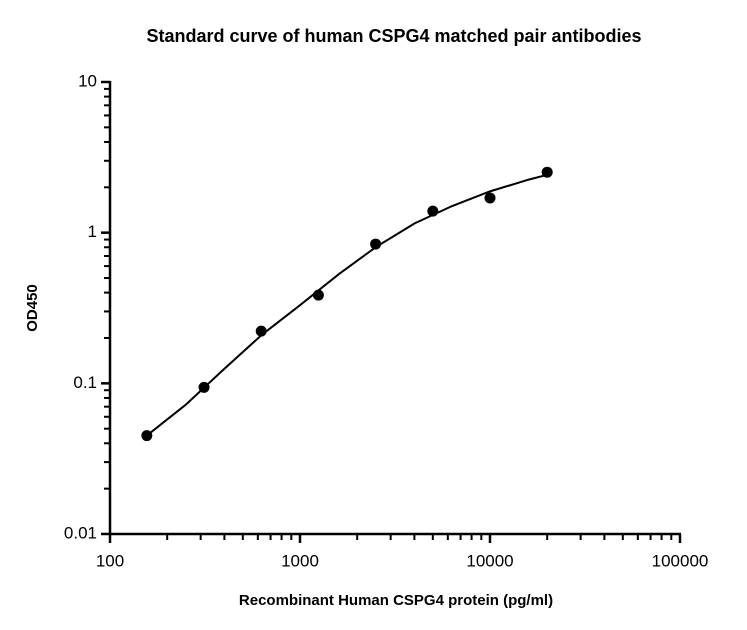 Image resolution: width=747 pixels, height=630 pixels. What do you see at coordinates (489, 560) in the screenshot?
I see `x-tick-label: 10000` at bounding box center [489, 560].